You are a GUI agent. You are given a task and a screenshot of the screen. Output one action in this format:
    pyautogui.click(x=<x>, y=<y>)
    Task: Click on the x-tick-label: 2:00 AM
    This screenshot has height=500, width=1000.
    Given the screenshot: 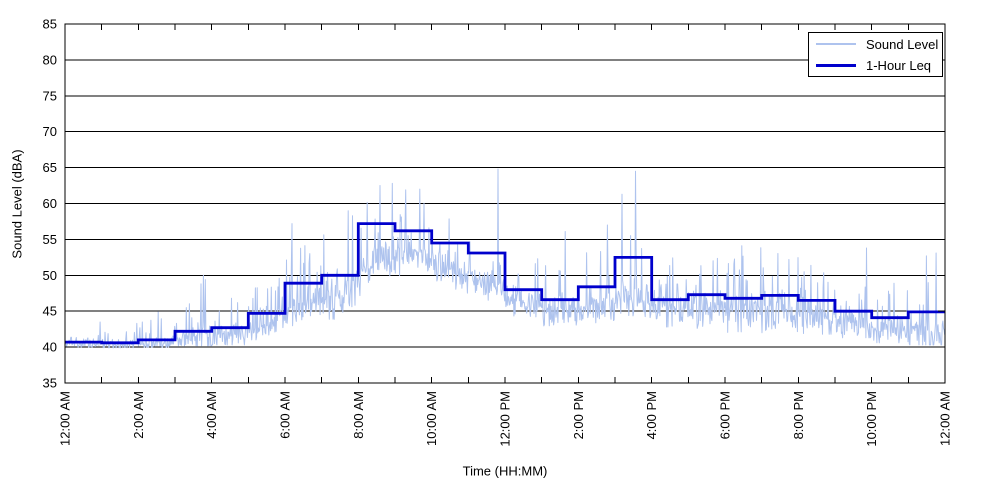 What is the action you would take?
    pyautogui.click(x=138, y=415)
    